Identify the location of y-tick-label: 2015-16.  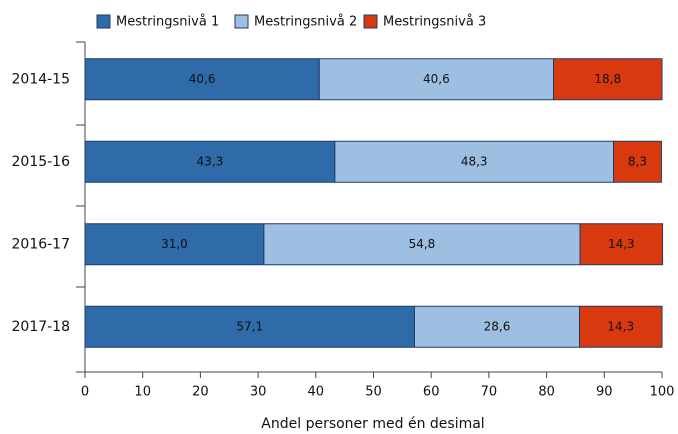
(41, 162).